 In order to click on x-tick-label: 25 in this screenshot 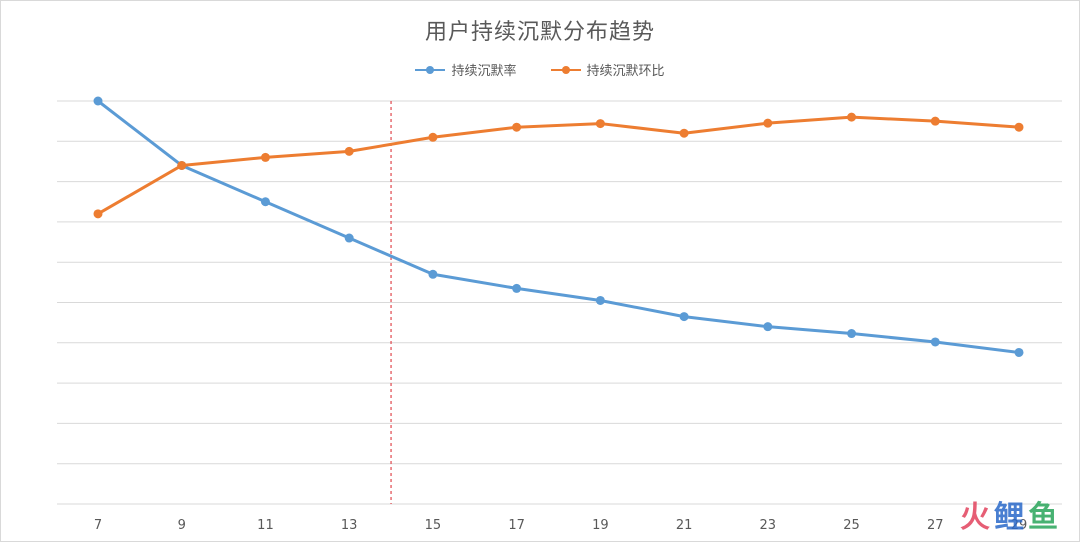, I will do `click(851, 525)`.